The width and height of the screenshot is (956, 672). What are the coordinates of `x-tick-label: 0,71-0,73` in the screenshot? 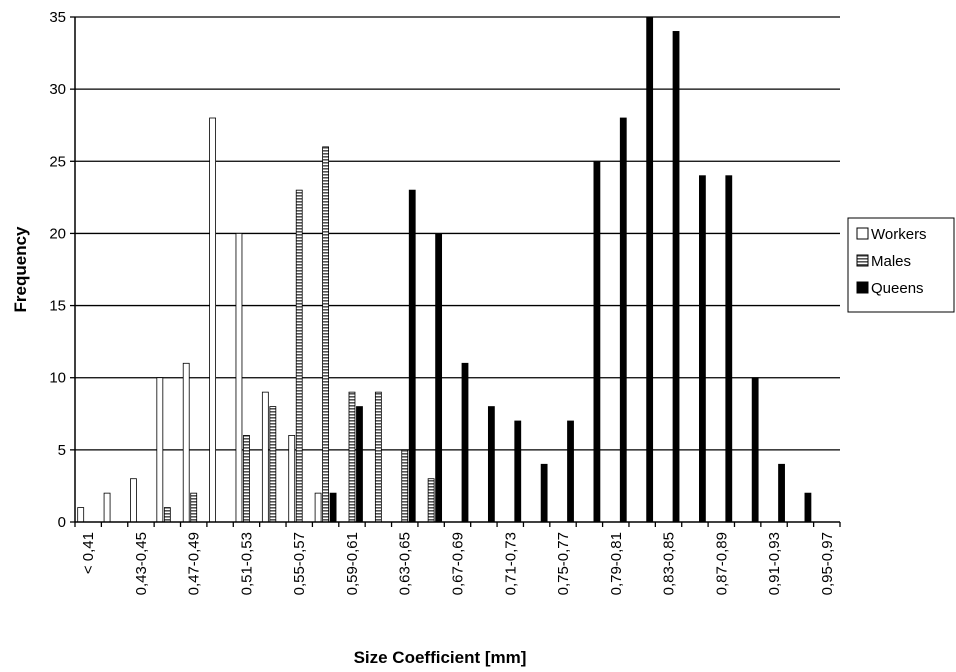 It's located at (510, 563).